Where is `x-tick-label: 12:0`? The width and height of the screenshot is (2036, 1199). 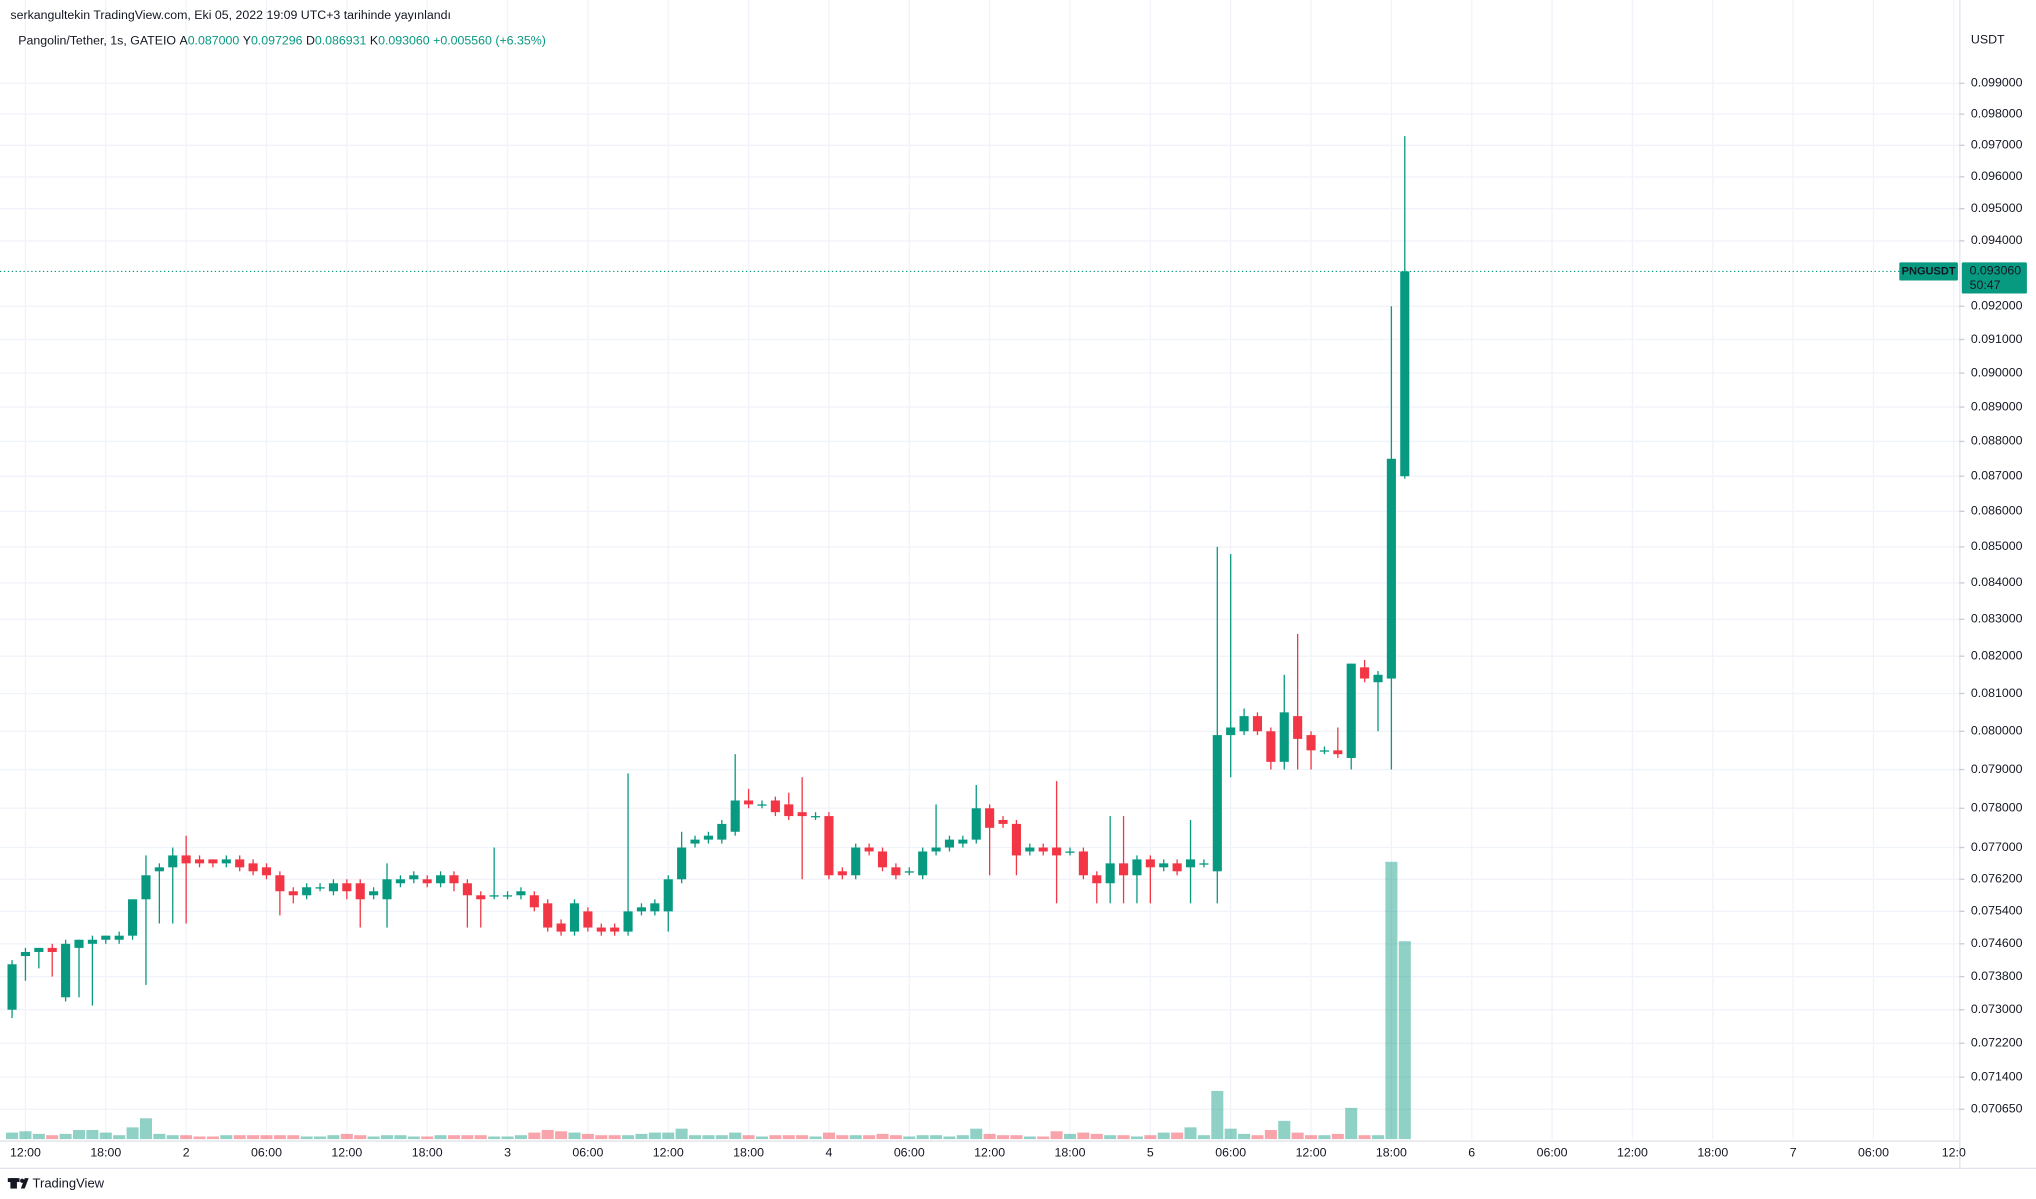
x-tick-label: 12:0 is located at coordinates (1954, 1153).